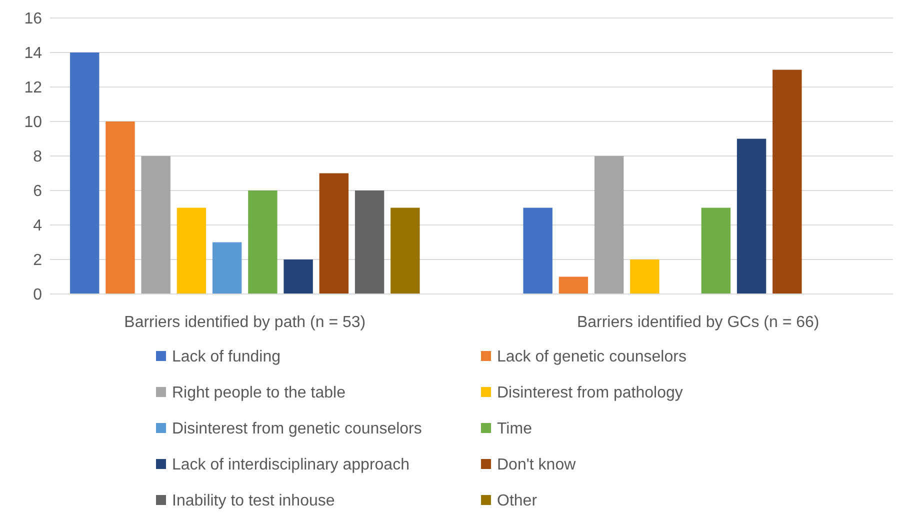 The height and width of the screenshot is (518, 901). What do you see at coordinates (698, 322) in the screenshot?
I see `x-tick-label: Barriers identified by GCs (n = 66)` at bounding box center [698, 322].